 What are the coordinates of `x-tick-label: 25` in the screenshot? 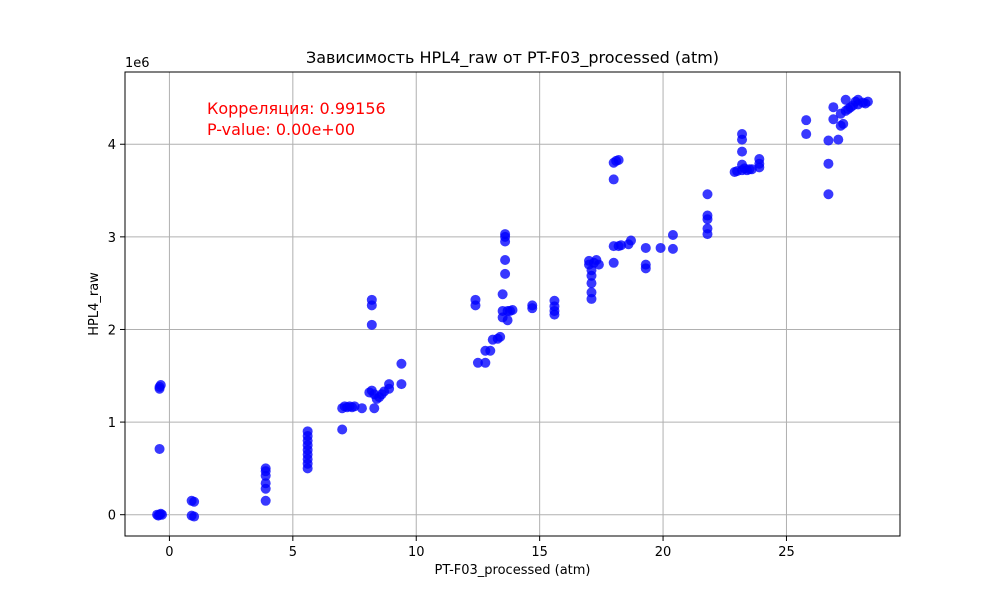 It's located at (786, 552).